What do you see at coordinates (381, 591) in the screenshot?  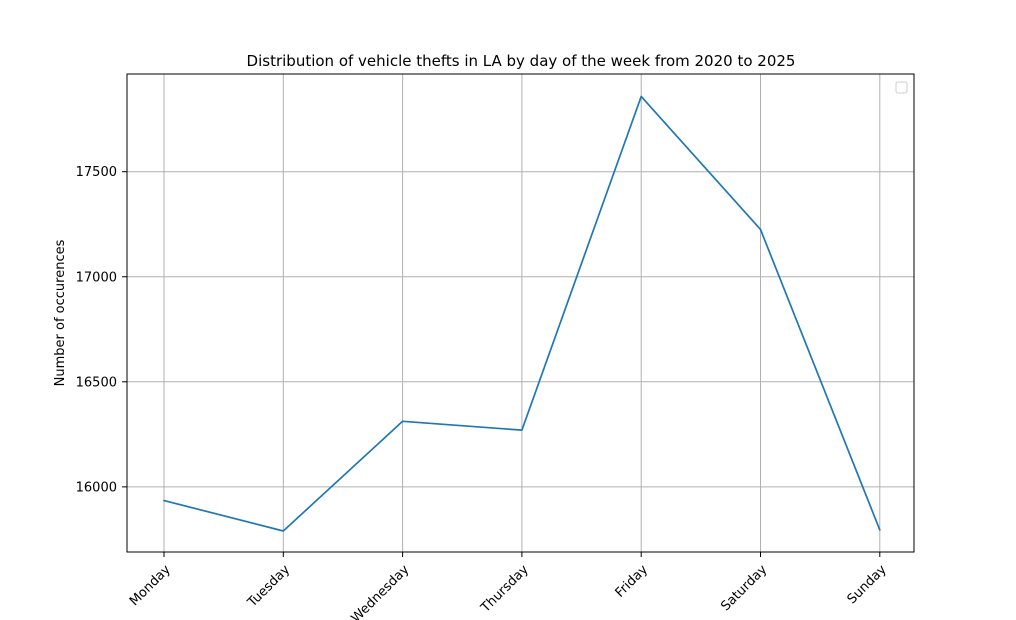 I see `x-tick-label: Wednesday` at bounding box center [381, 591].